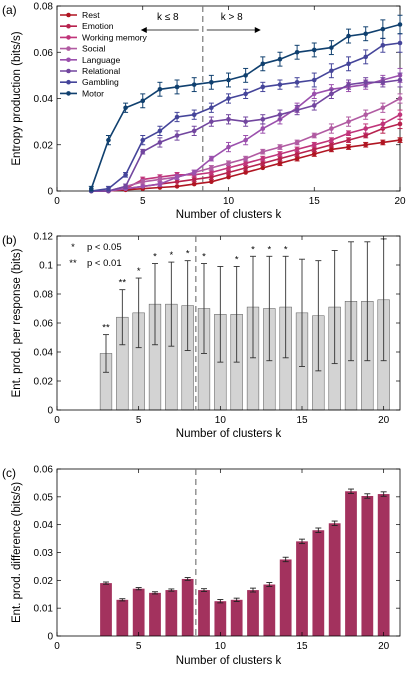 This screenshot has width=406, height=673. What do you see at coordinates (44, 237) in the screenshot?
I see `y-tick-label: 0.12` at bounding box center [44, 237].